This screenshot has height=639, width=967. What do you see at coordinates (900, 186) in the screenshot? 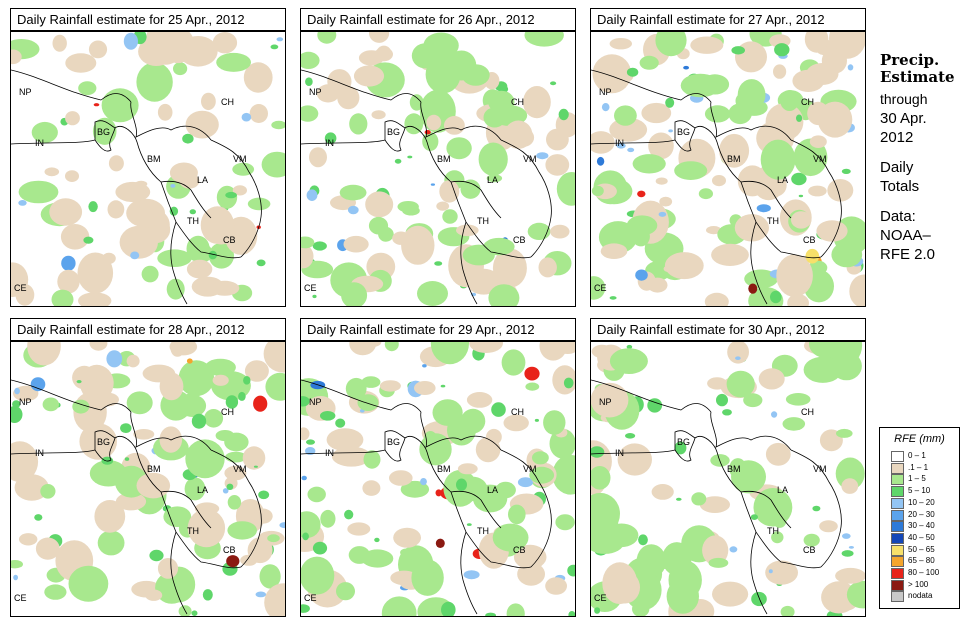
I see `side-daily-line2: Totals` at bounding box center [900, 186].